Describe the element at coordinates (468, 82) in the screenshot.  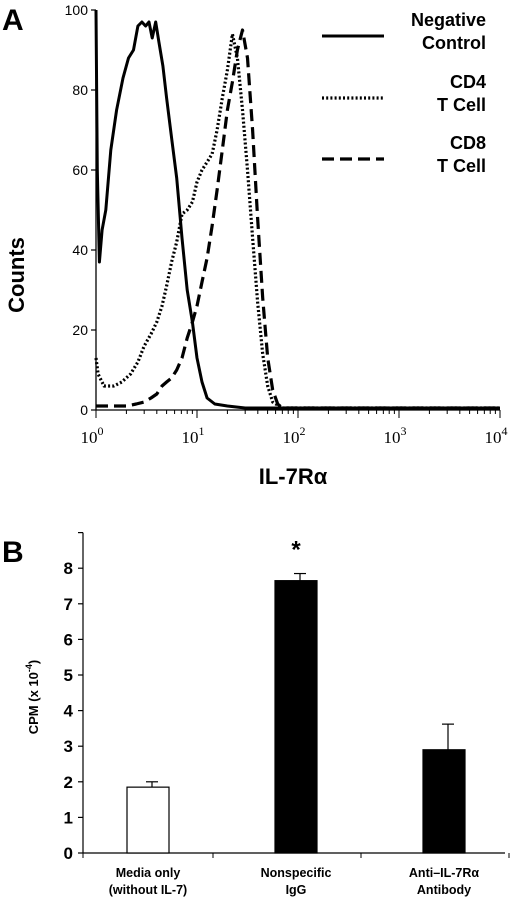
I see `panel-a-legend-label: CD4` at that location.